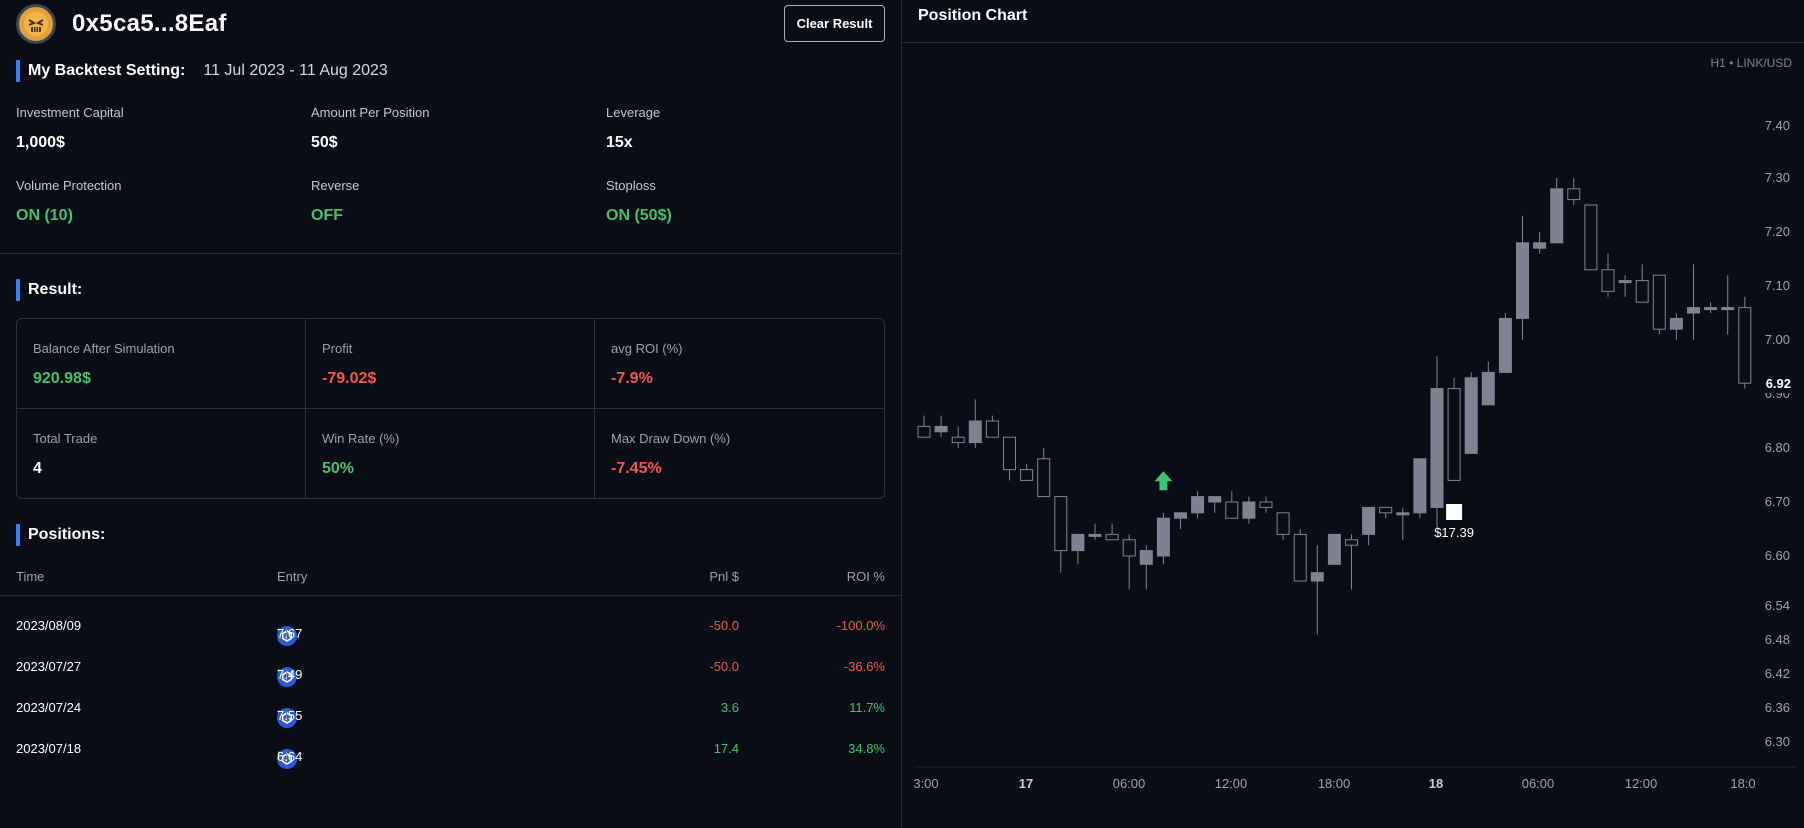 This screenshot has width=1804, height=828. What do you see at coordinates (1777, 673) in the screenshot?
I see `y-tick-label: 6.42` at bounding box center [1777, 673].